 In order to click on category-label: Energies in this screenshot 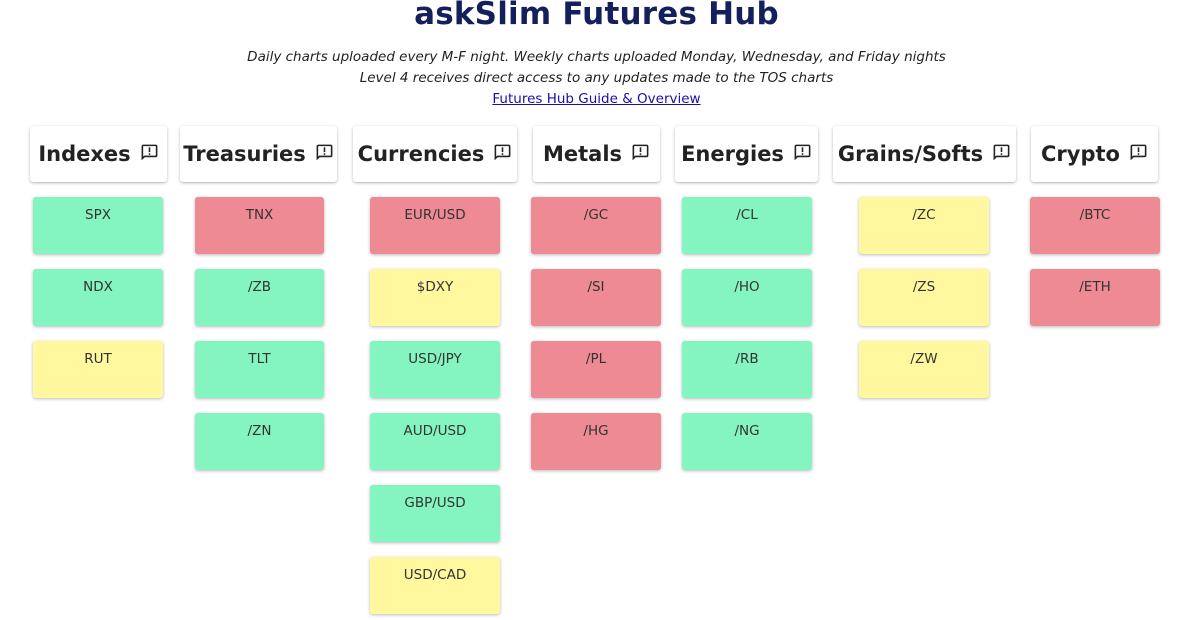, I will do `click(732, 154)`.